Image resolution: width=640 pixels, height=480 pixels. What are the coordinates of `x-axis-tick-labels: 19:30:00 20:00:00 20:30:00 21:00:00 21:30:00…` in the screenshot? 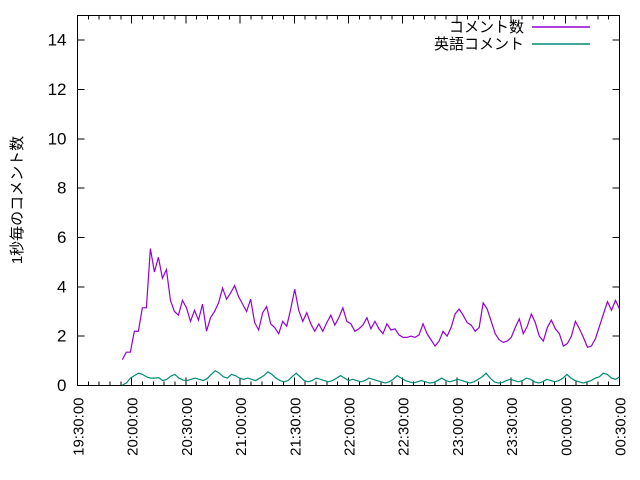 It's located at (350, 427).